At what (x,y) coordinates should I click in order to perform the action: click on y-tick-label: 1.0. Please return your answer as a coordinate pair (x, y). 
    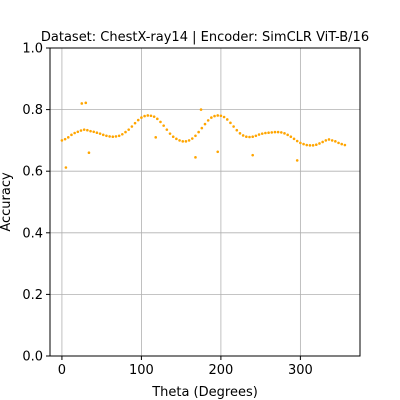
    Looking at the image, I should click on (32, 49).